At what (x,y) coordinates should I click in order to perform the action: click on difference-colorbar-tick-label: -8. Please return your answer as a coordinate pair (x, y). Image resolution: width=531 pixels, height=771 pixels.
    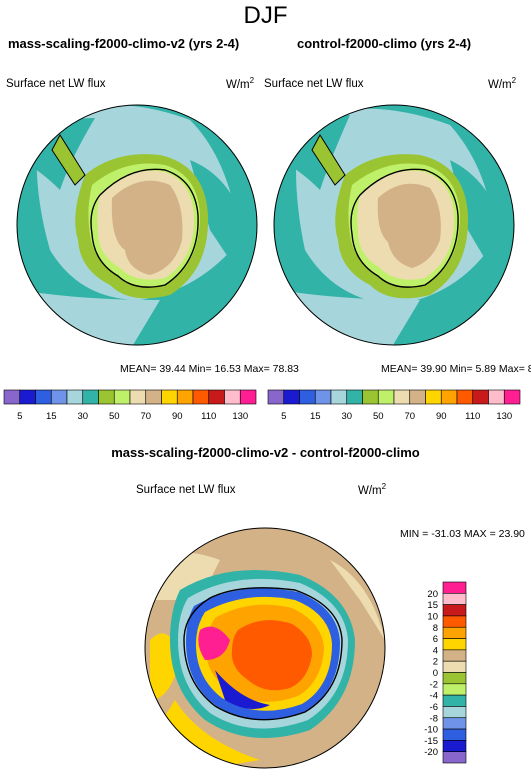
    Looking at the image, I should click on (434, 718).